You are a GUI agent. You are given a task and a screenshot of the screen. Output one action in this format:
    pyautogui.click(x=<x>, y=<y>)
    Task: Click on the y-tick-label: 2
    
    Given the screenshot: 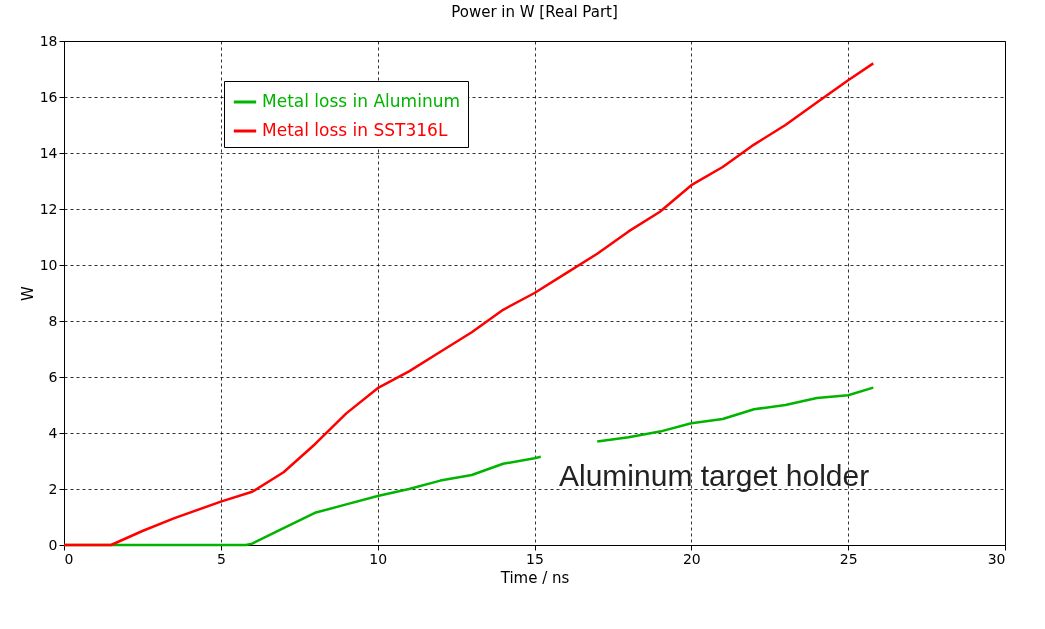 What is the action you would take?
    pyautogui.click(x=53, y=488)
    